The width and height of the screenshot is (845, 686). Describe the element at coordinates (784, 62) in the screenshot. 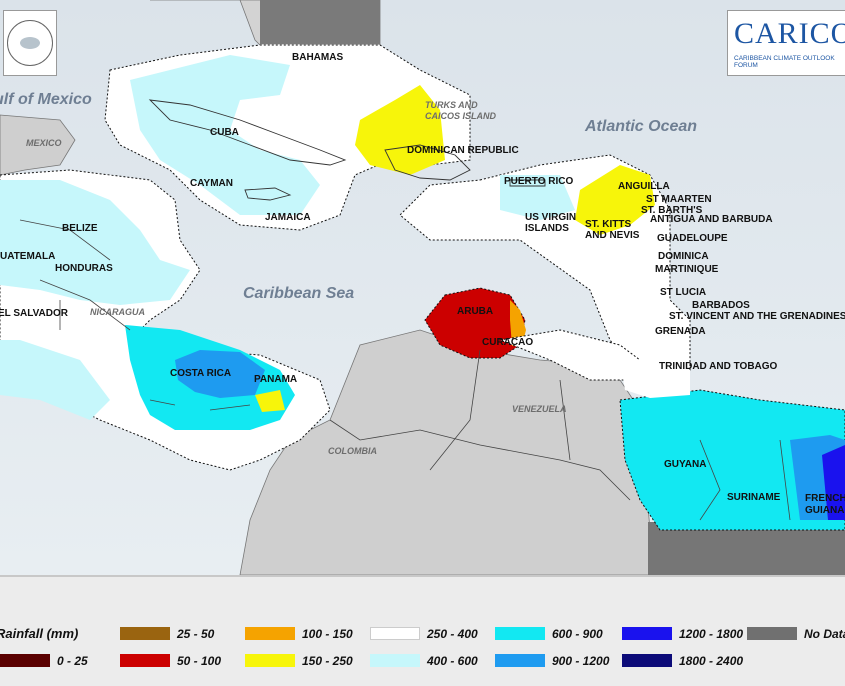

I see `caricof-logo-subtext: CARIBBEAN CLIMATE OUTLOOK FORUM` at that location.